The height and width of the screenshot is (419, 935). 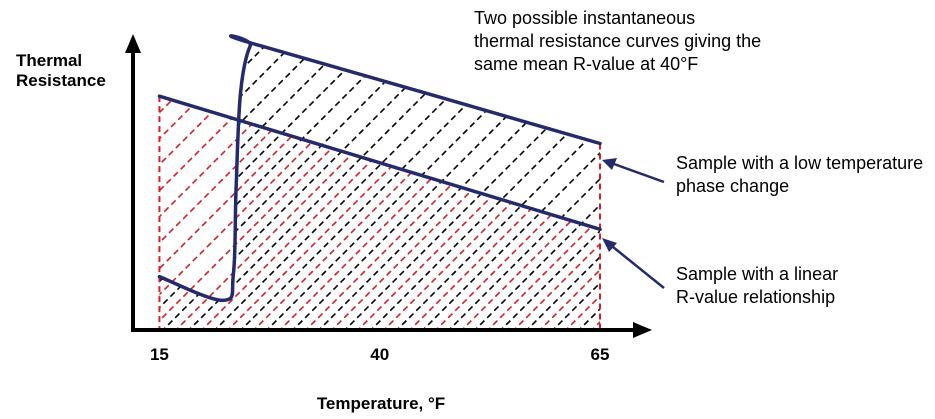 What do you see at coordinates (133, 43) in the screenshot?
I see `y-axis-arrowhead` at bounding box center [133, 43].